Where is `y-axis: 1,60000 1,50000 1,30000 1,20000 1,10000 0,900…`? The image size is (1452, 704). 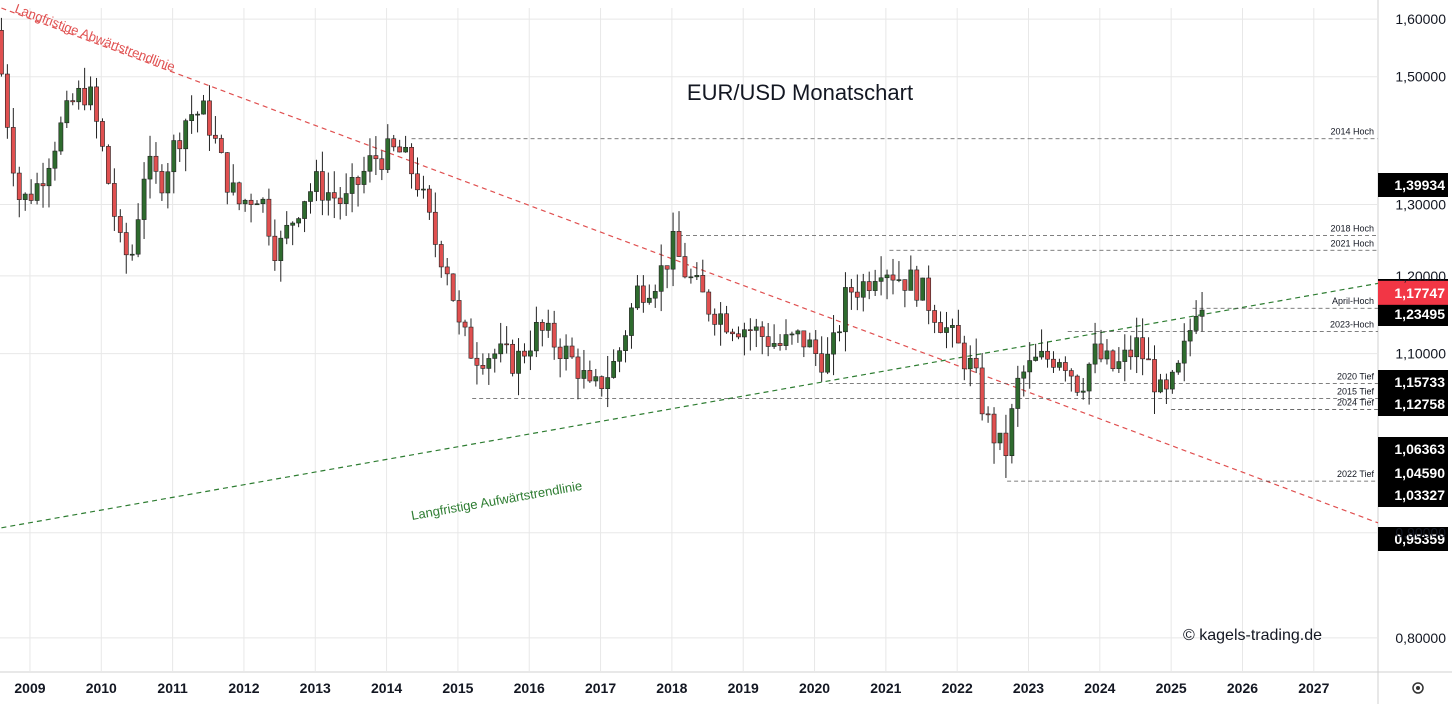 y-axis: 1,60000 1,50000 1,30000 1,20000 1,10000 0,900… is located at coordinates (1420, 328).